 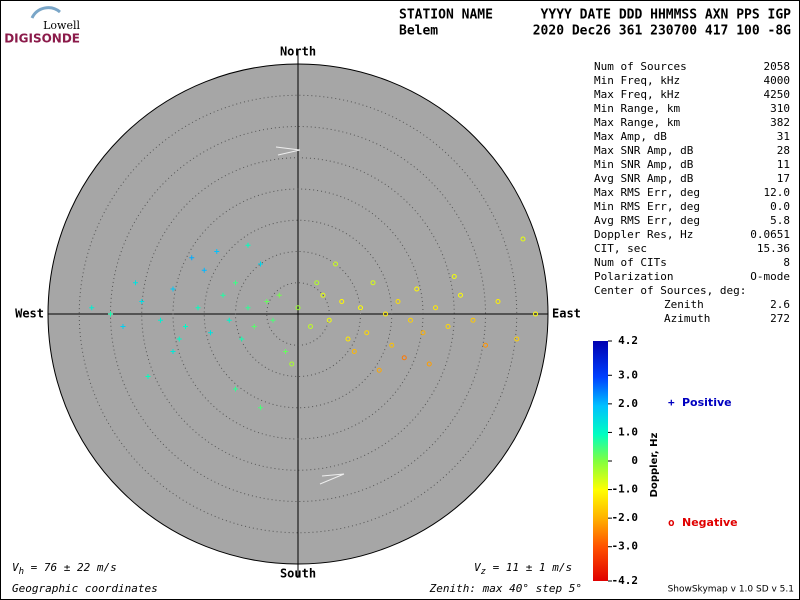 What do you see at coordinates (670, 290) in the screenshot?
I see `stat-label: Center of Sources, deg:` at bounding box center [670, 290].